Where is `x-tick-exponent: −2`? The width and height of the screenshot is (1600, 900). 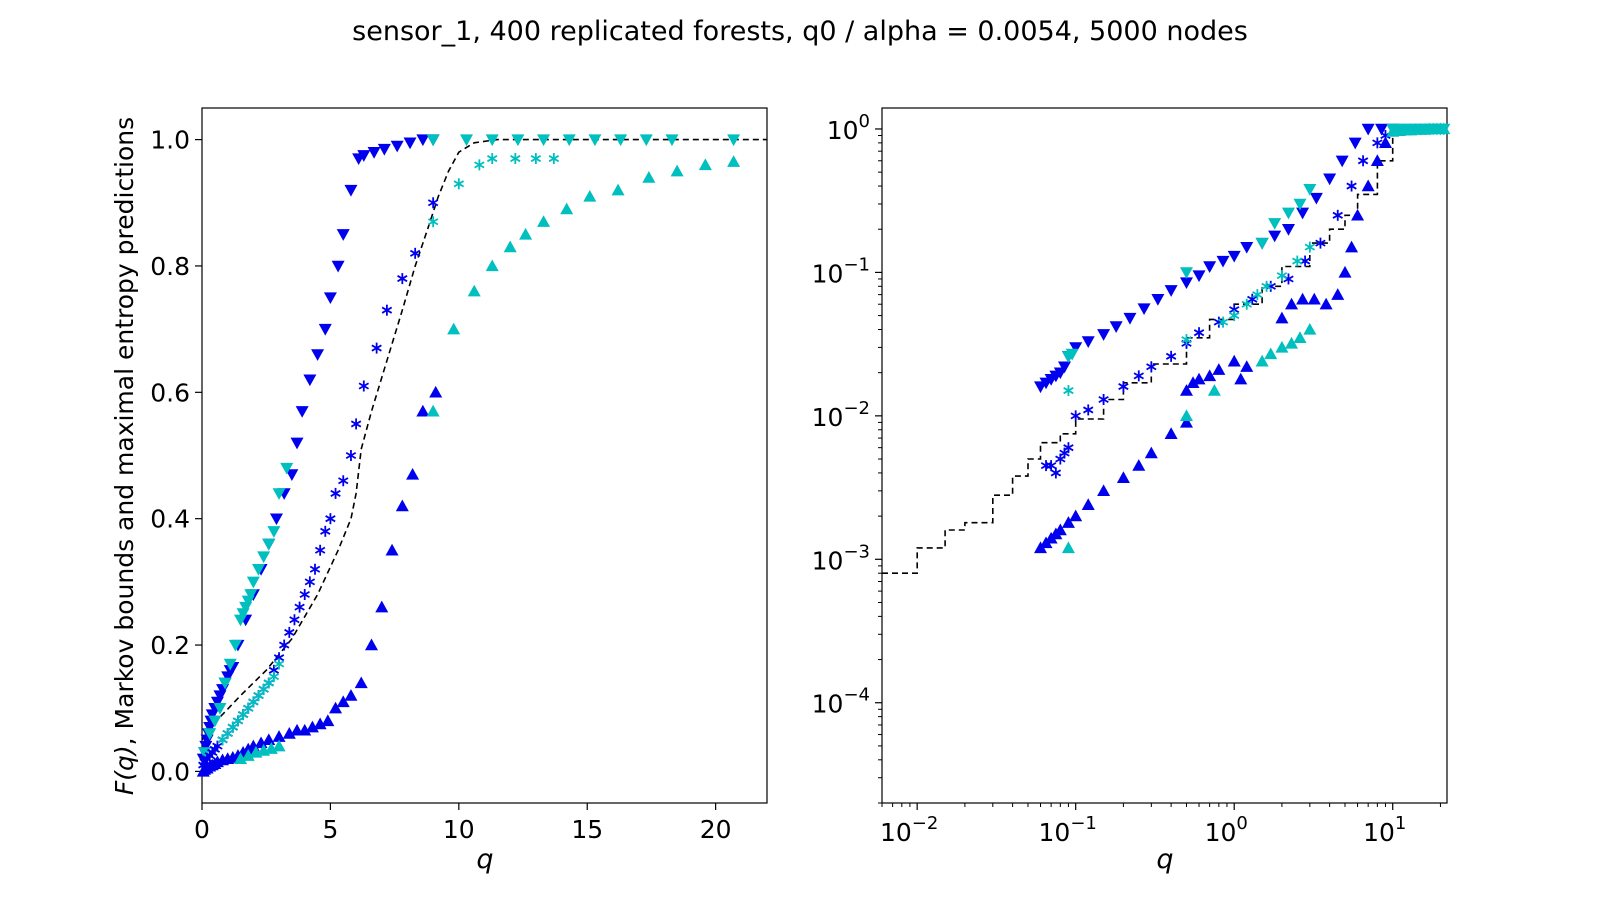 x-tick-exponent: −2 is located at coordinates (925, 823).